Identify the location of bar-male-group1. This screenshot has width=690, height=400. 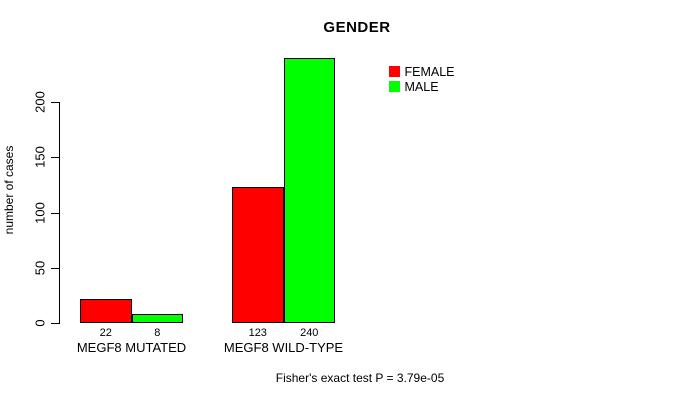
(157, 318).